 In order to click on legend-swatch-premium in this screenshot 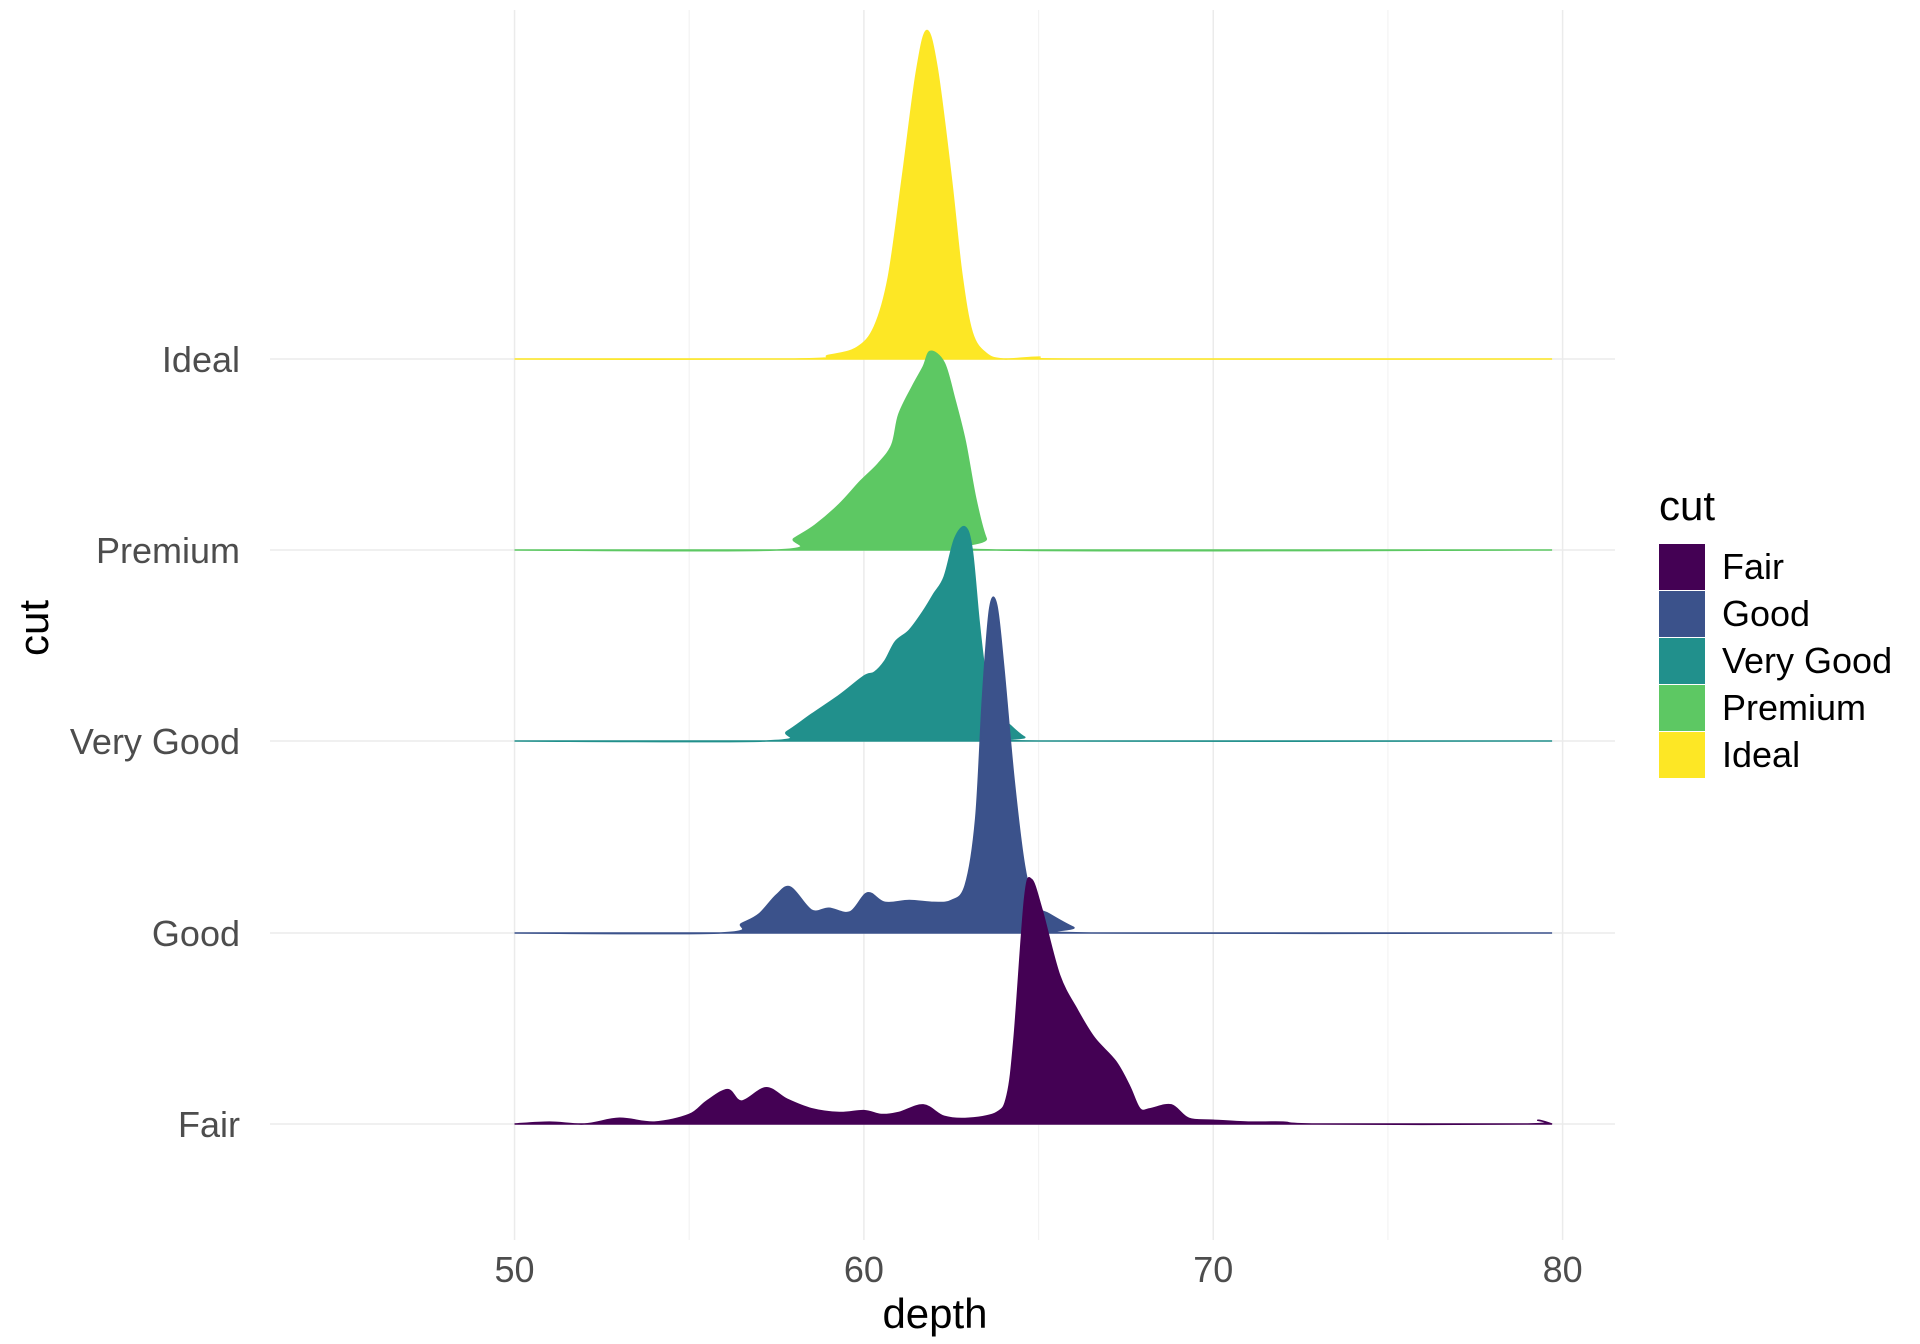, I will do `click(1682, 708)`.